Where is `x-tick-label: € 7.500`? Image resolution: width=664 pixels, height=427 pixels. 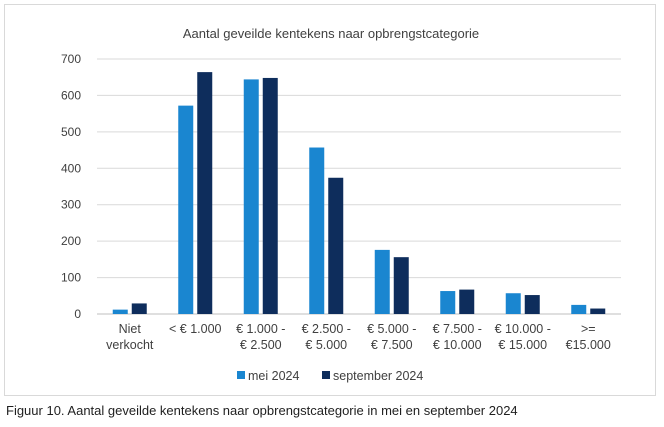 x-tick-label: € 7.500 is located at coordinates (392, 345).